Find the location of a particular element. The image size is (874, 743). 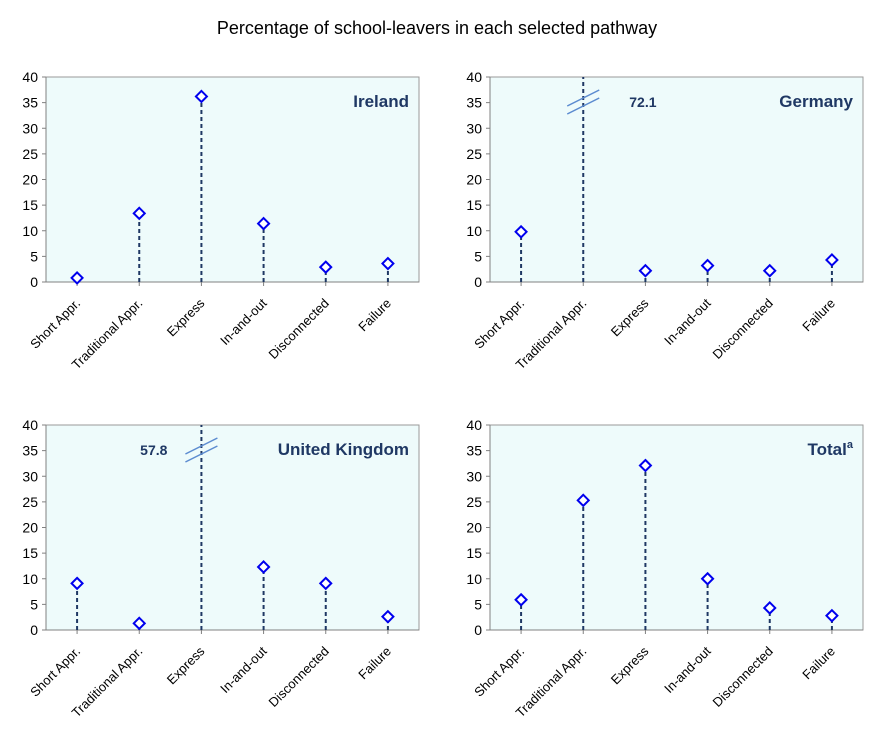

chart-title-text: United Kingdom is located at coordinates (343, 449).